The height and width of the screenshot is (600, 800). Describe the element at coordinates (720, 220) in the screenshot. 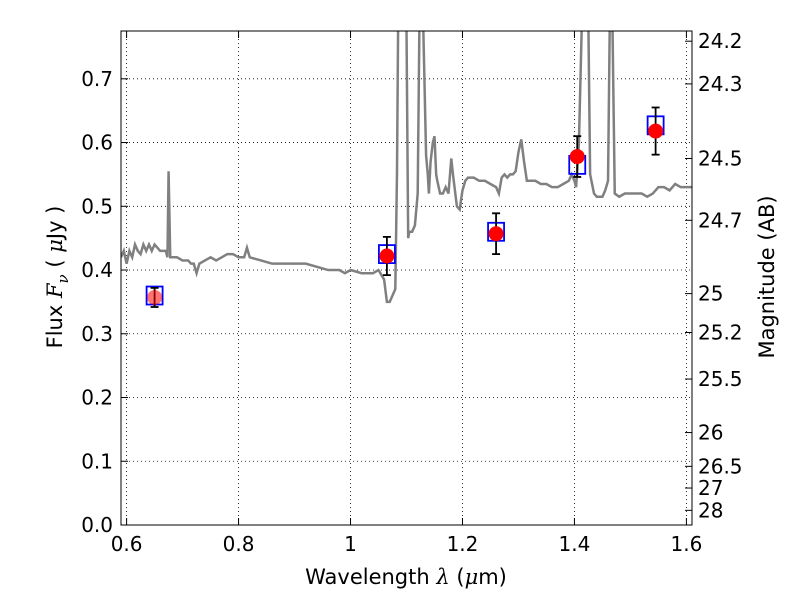

I see `y2-tick-label: 24.7` at that location.